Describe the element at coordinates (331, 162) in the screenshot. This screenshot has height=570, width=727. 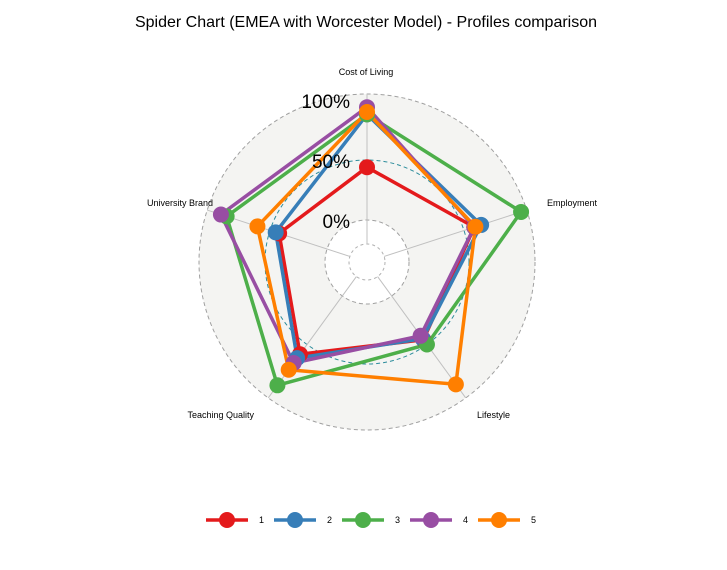
I see `grid-value-label: 50%` at that location.